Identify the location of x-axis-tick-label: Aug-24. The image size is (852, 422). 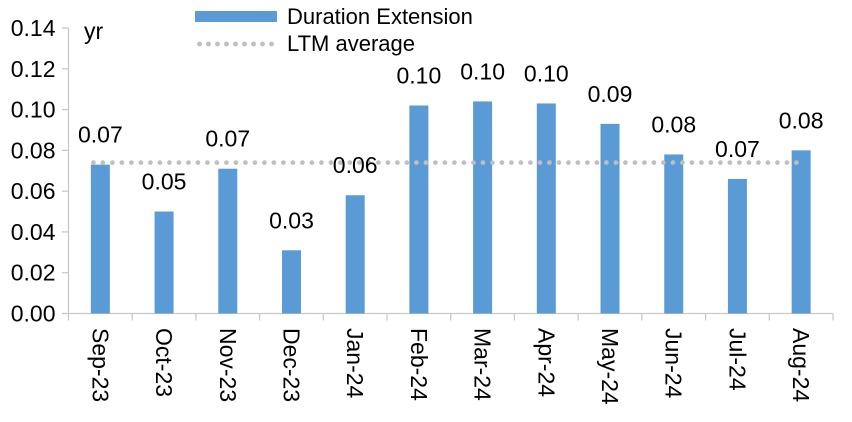
(801, 365).